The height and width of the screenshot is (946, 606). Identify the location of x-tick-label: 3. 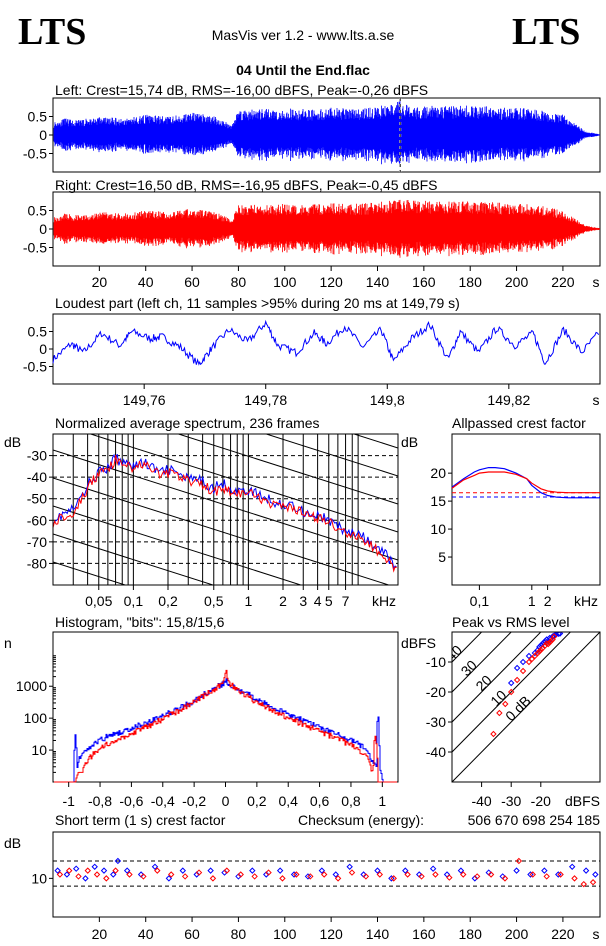
(303, 601).